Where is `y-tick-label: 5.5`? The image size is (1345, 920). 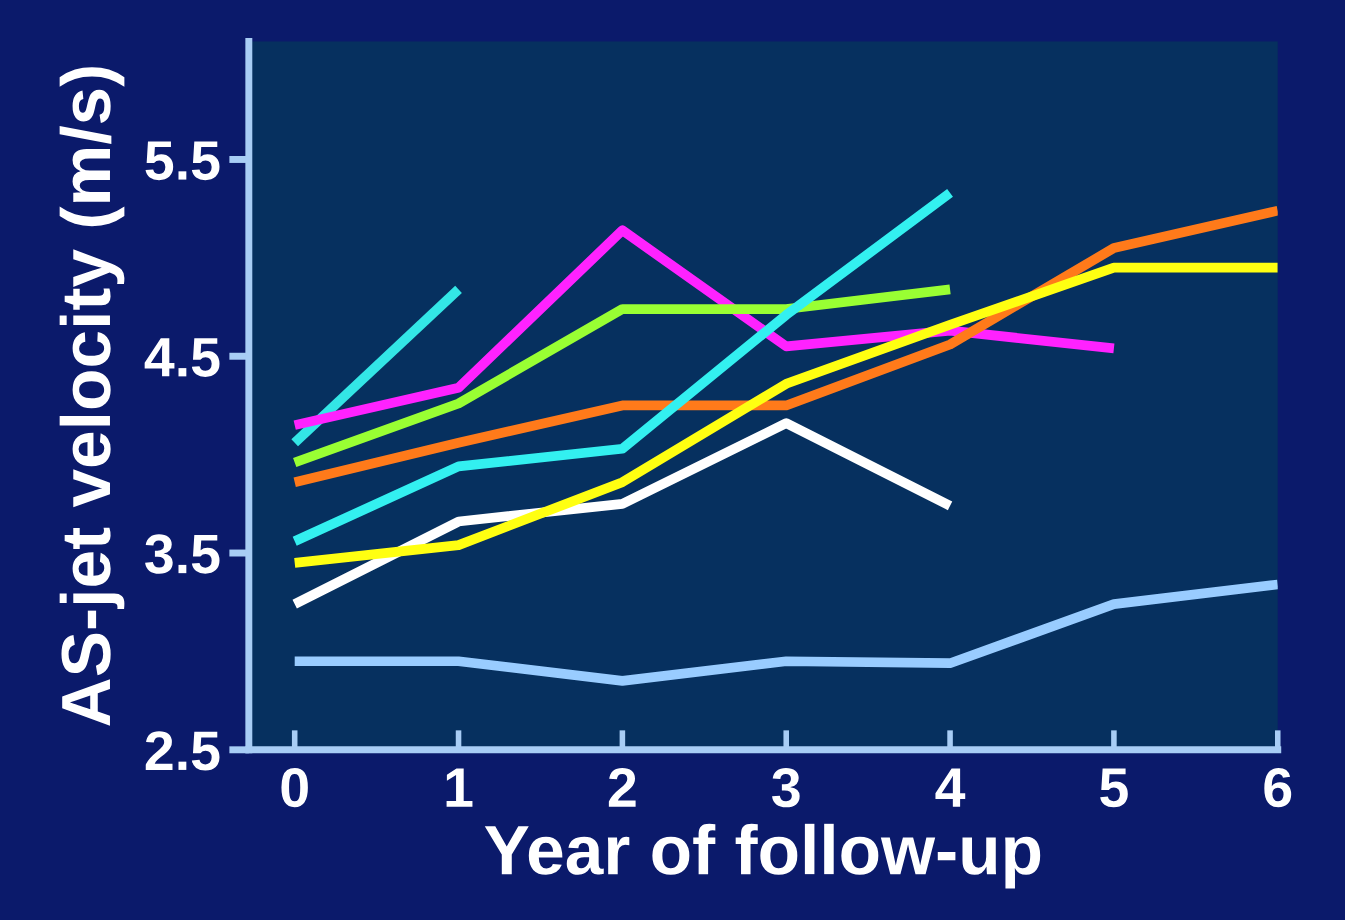
y-tick-label: 5.5 is located at coordinates (182, 161).